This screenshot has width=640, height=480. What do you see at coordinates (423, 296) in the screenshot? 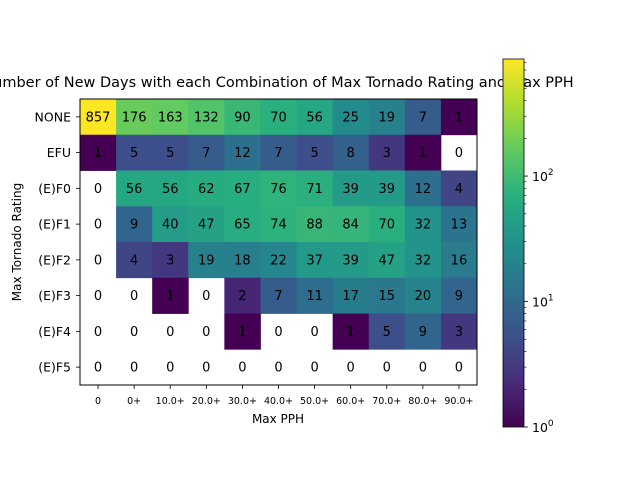
I see `cell-value-label: 20` at bounding box center [423, 296].